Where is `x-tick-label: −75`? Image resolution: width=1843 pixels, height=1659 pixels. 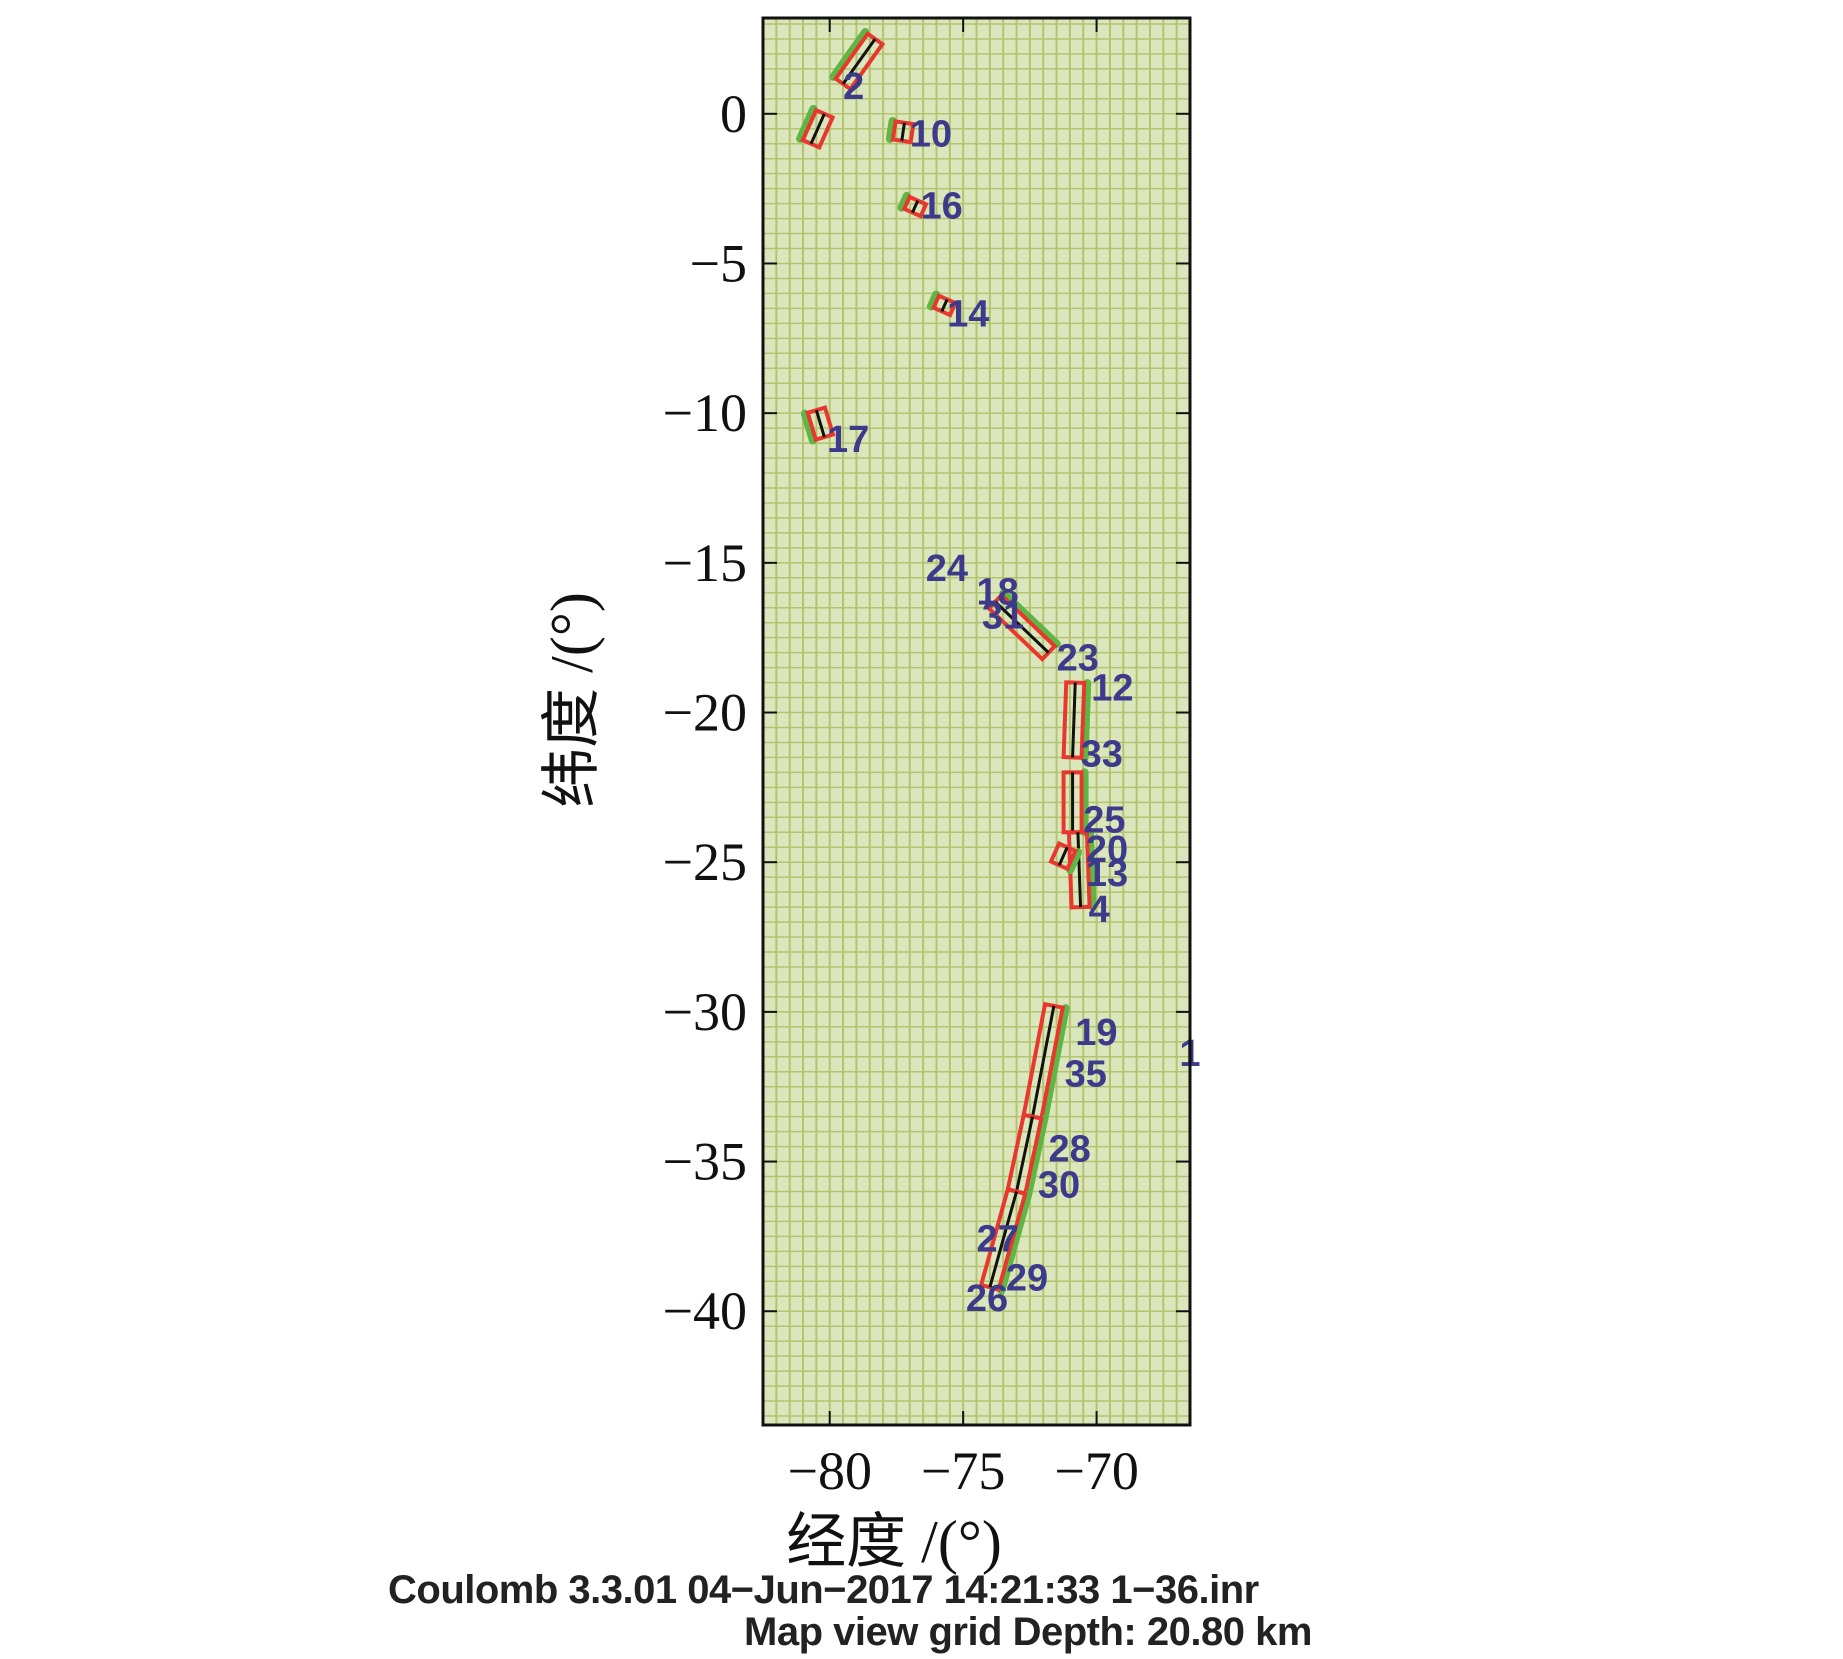 x-tick-label: −75 is located at coordinates (963, 1471).